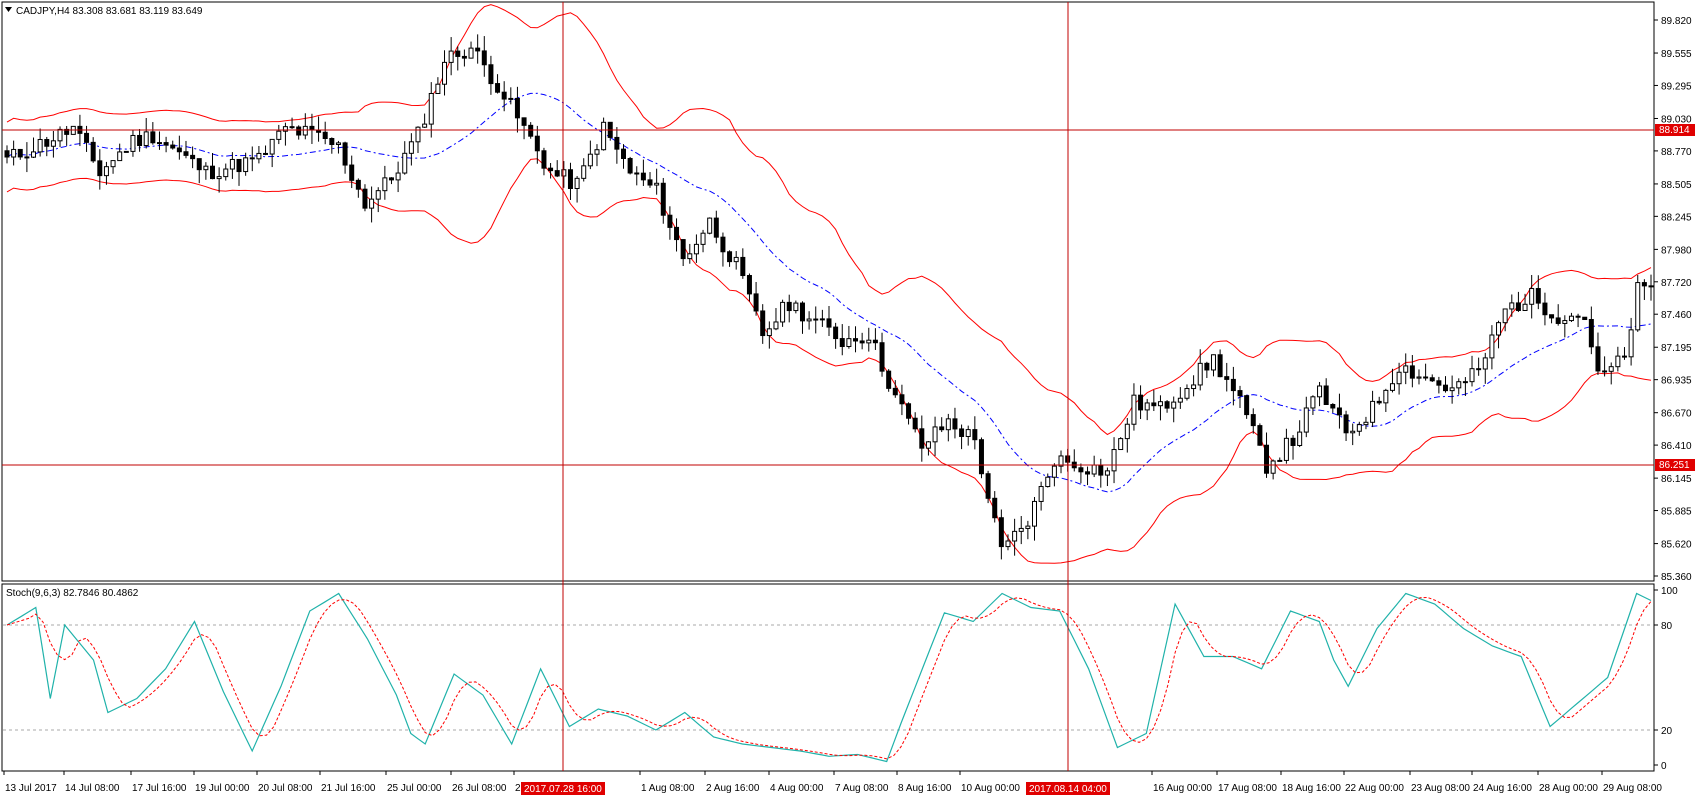  What do you see at coordinates (109, 11) in the screenshot?
I see `symbol-info: CADJPY,H4 83.308 83.681 83.119 83.649` at bounding box center [109, 11].